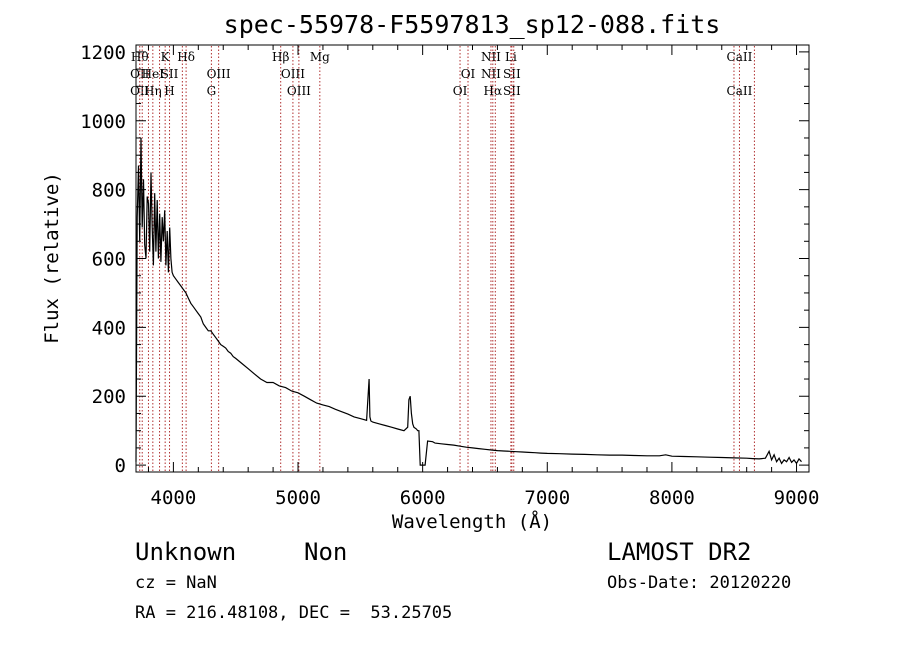  What do you see at coordinates (52, 258) in the screenshot?
I see `y-axis-label: Flux (relative)` at bounding box center [52, 258].